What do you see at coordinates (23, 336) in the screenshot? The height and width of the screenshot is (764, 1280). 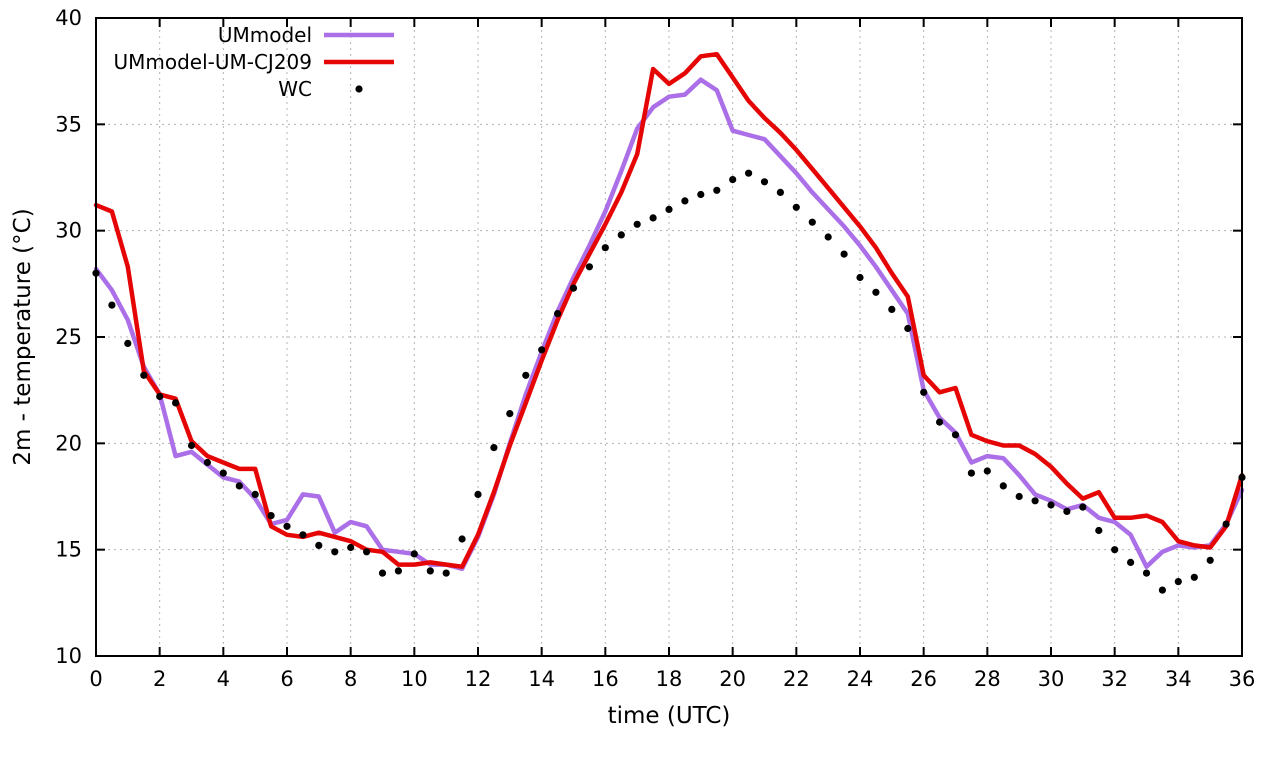 I see `y-axis-label: 2m - temperature (°C)` at bounding box center [23, 336].